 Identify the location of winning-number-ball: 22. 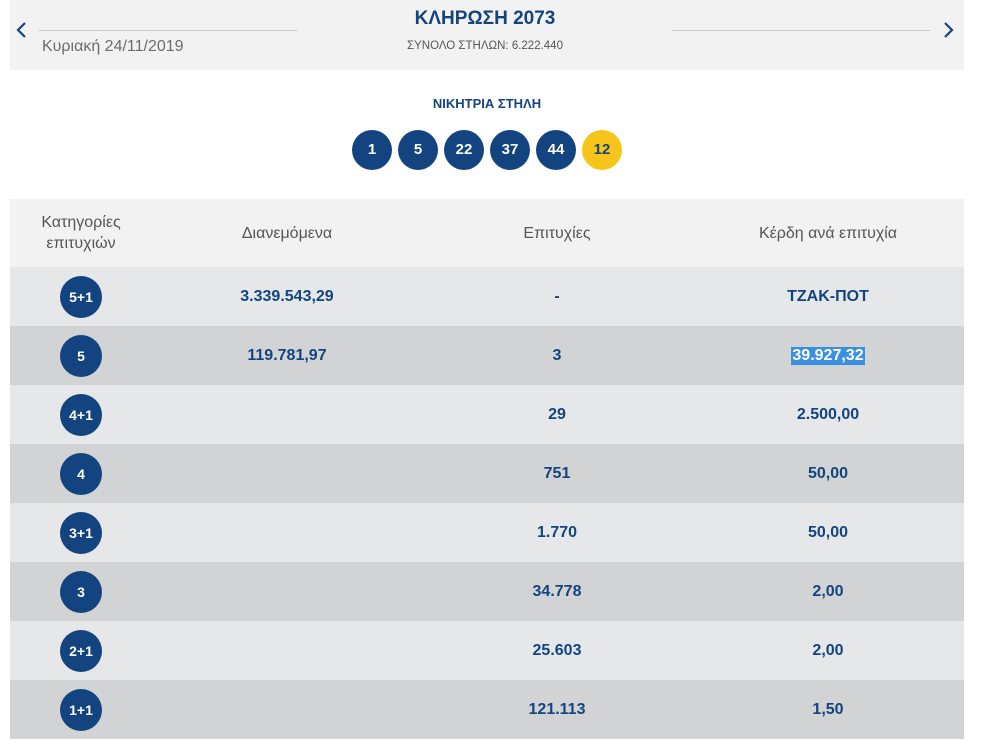
(464, 150).